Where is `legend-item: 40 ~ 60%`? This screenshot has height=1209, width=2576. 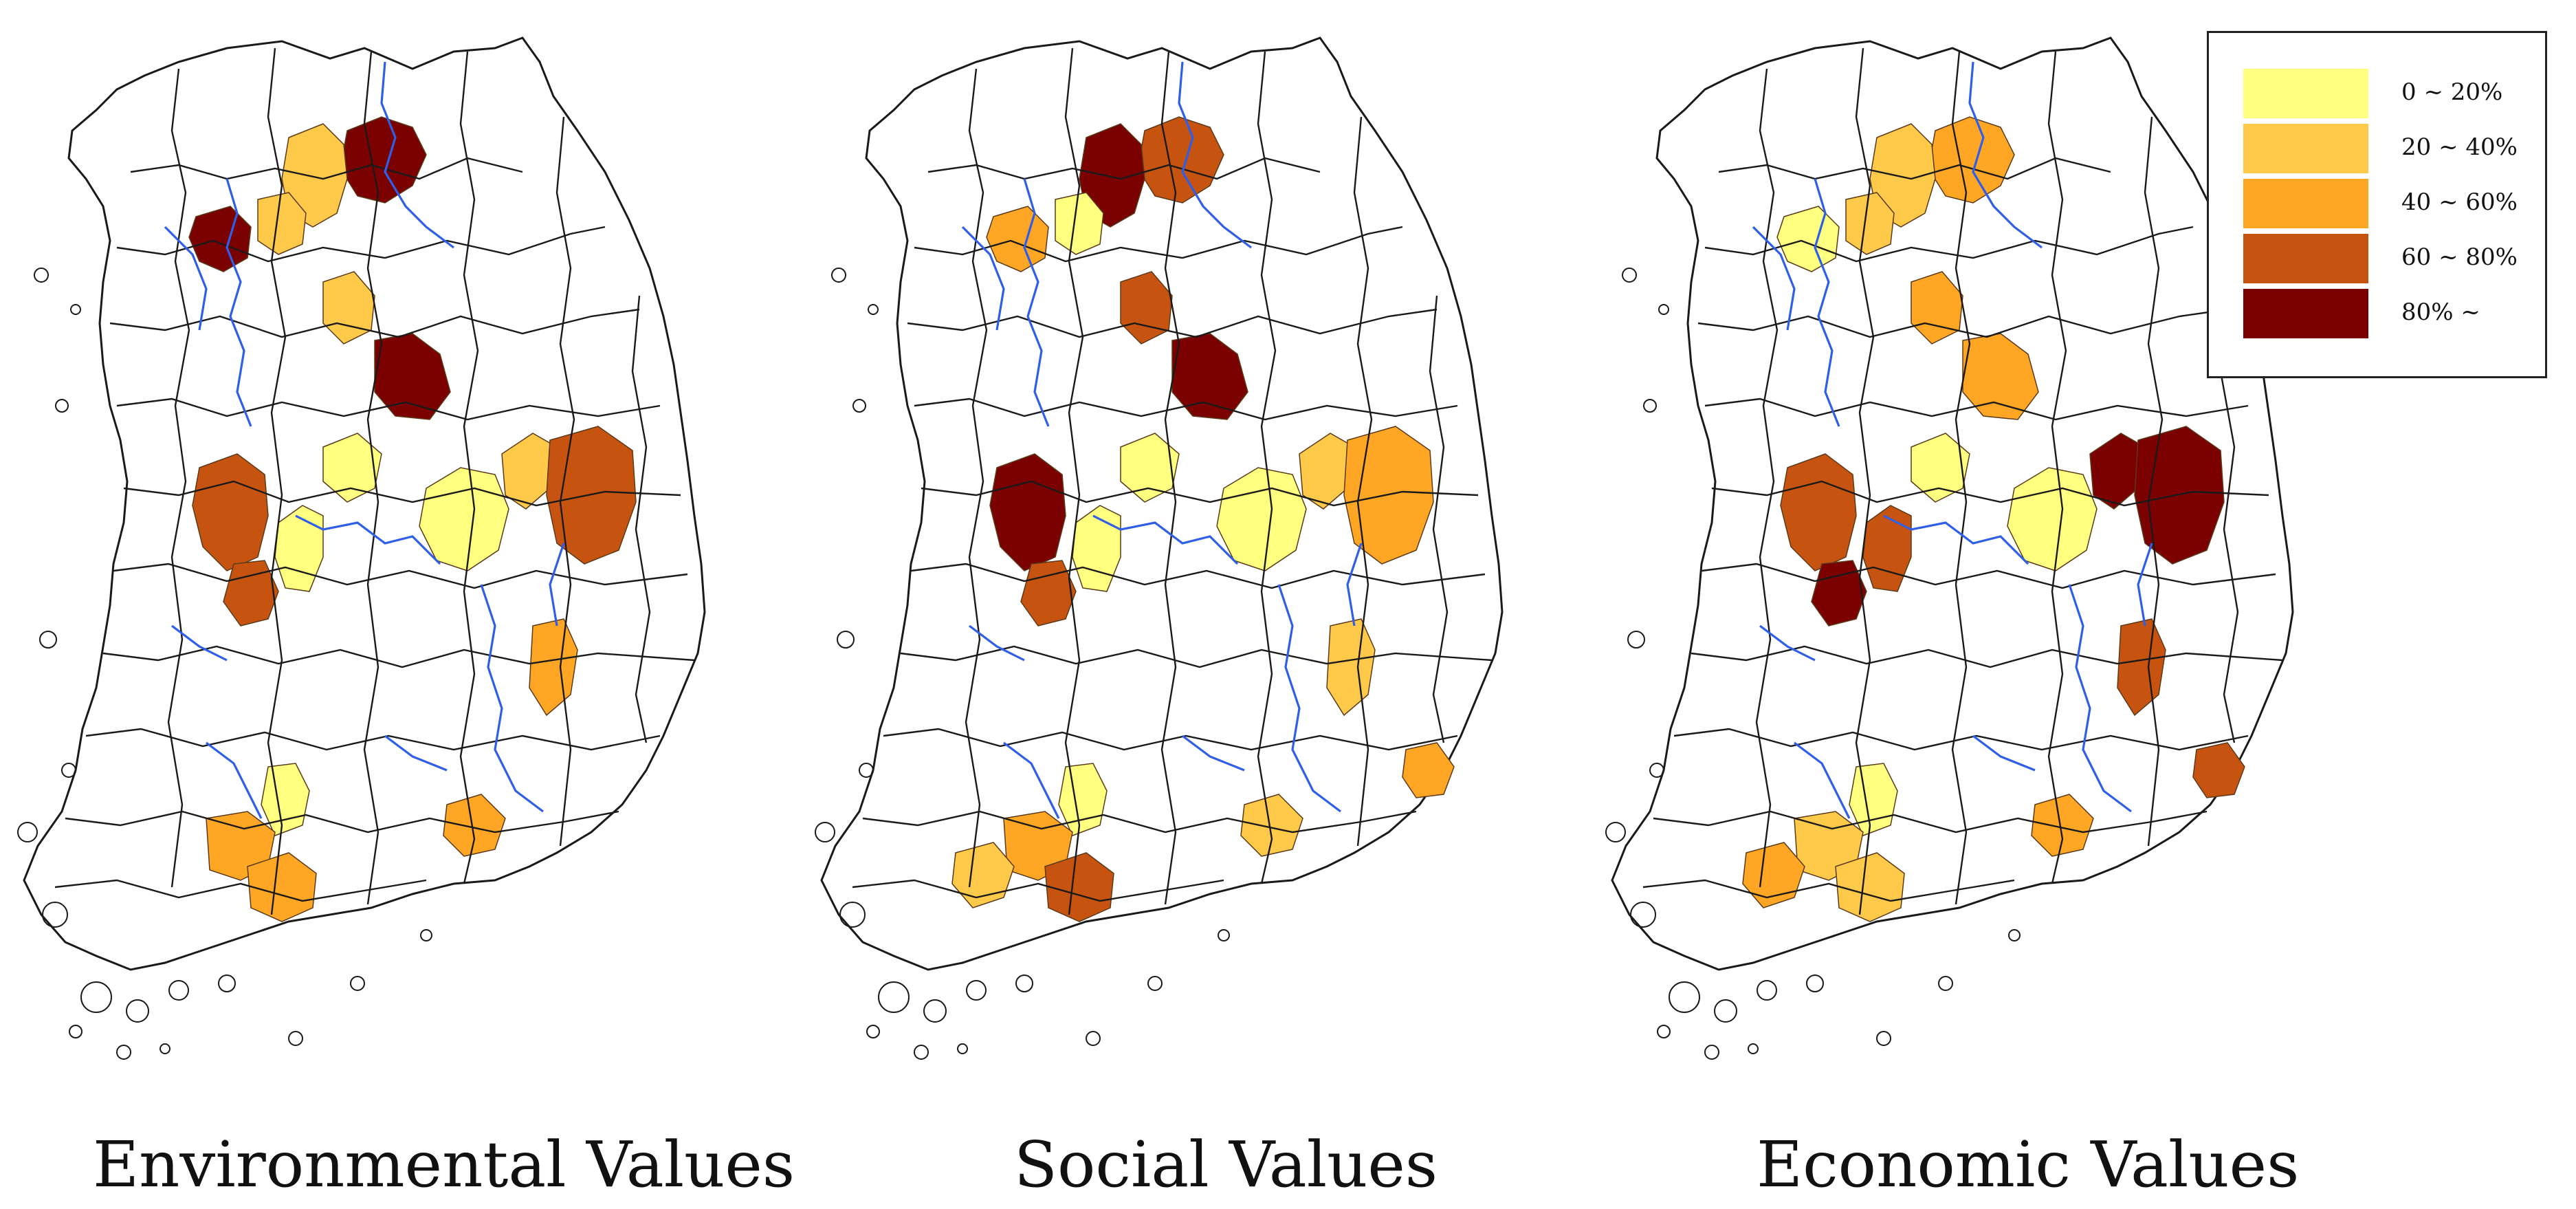 legend-item: 40 ~ 60% is located at coordinates (2387, 203).